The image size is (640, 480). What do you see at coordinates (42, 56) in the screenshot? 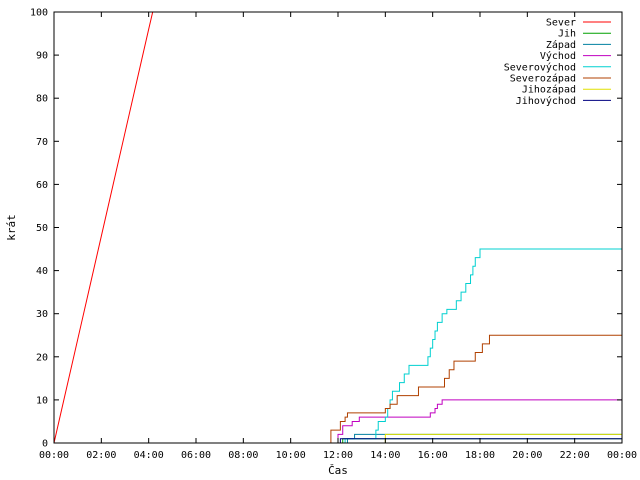
I see `y-tick-label: 90` at bounding box center [42, 56].